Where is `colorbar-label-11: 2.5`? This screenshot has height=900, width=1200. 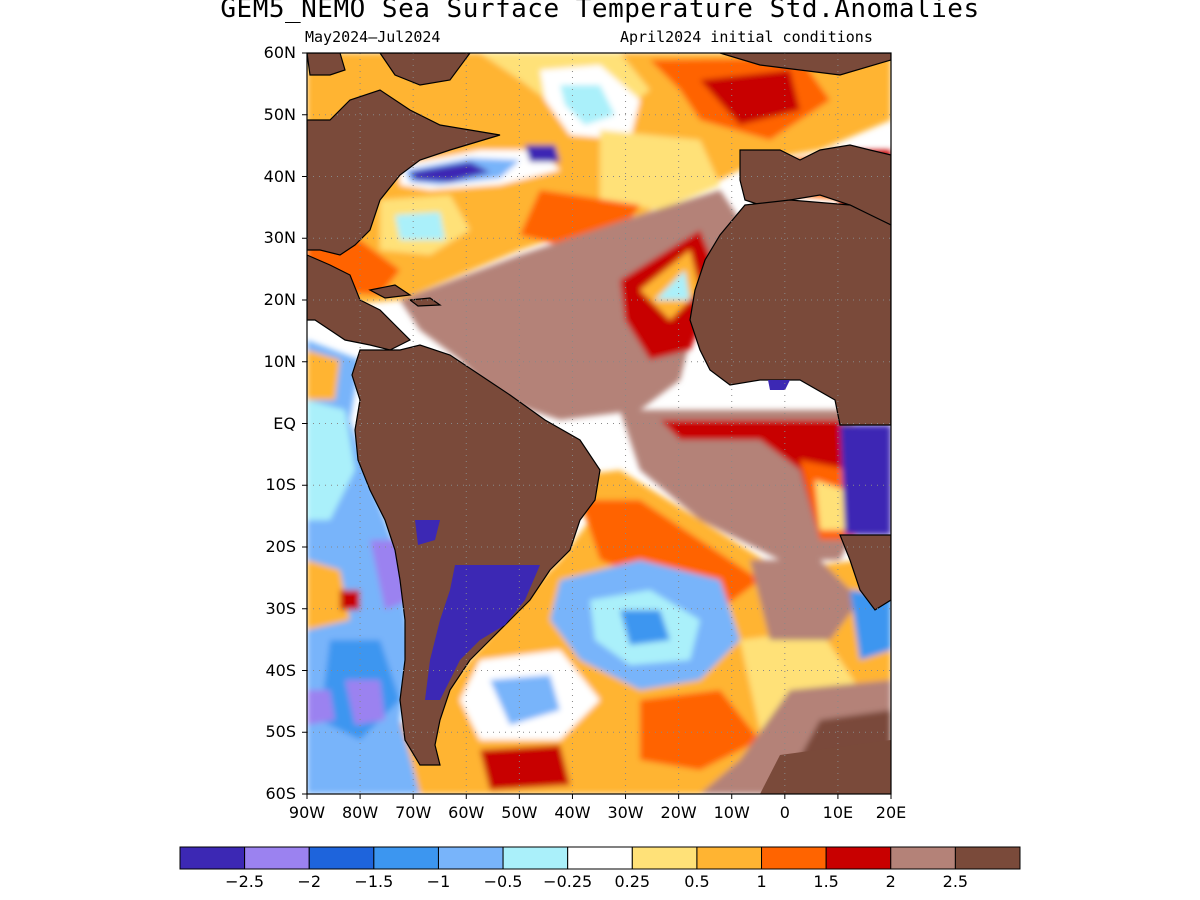 colorbar-label-11: 2.5 is located at coordinates (955, 881).